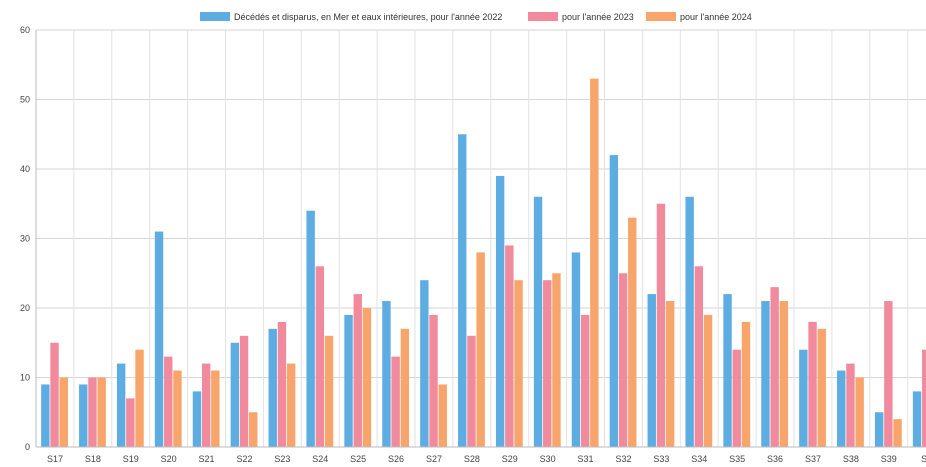  Describe the element at coordinates (25, 308) in the screenshot. I see `y-tick-label: 20` at that location.